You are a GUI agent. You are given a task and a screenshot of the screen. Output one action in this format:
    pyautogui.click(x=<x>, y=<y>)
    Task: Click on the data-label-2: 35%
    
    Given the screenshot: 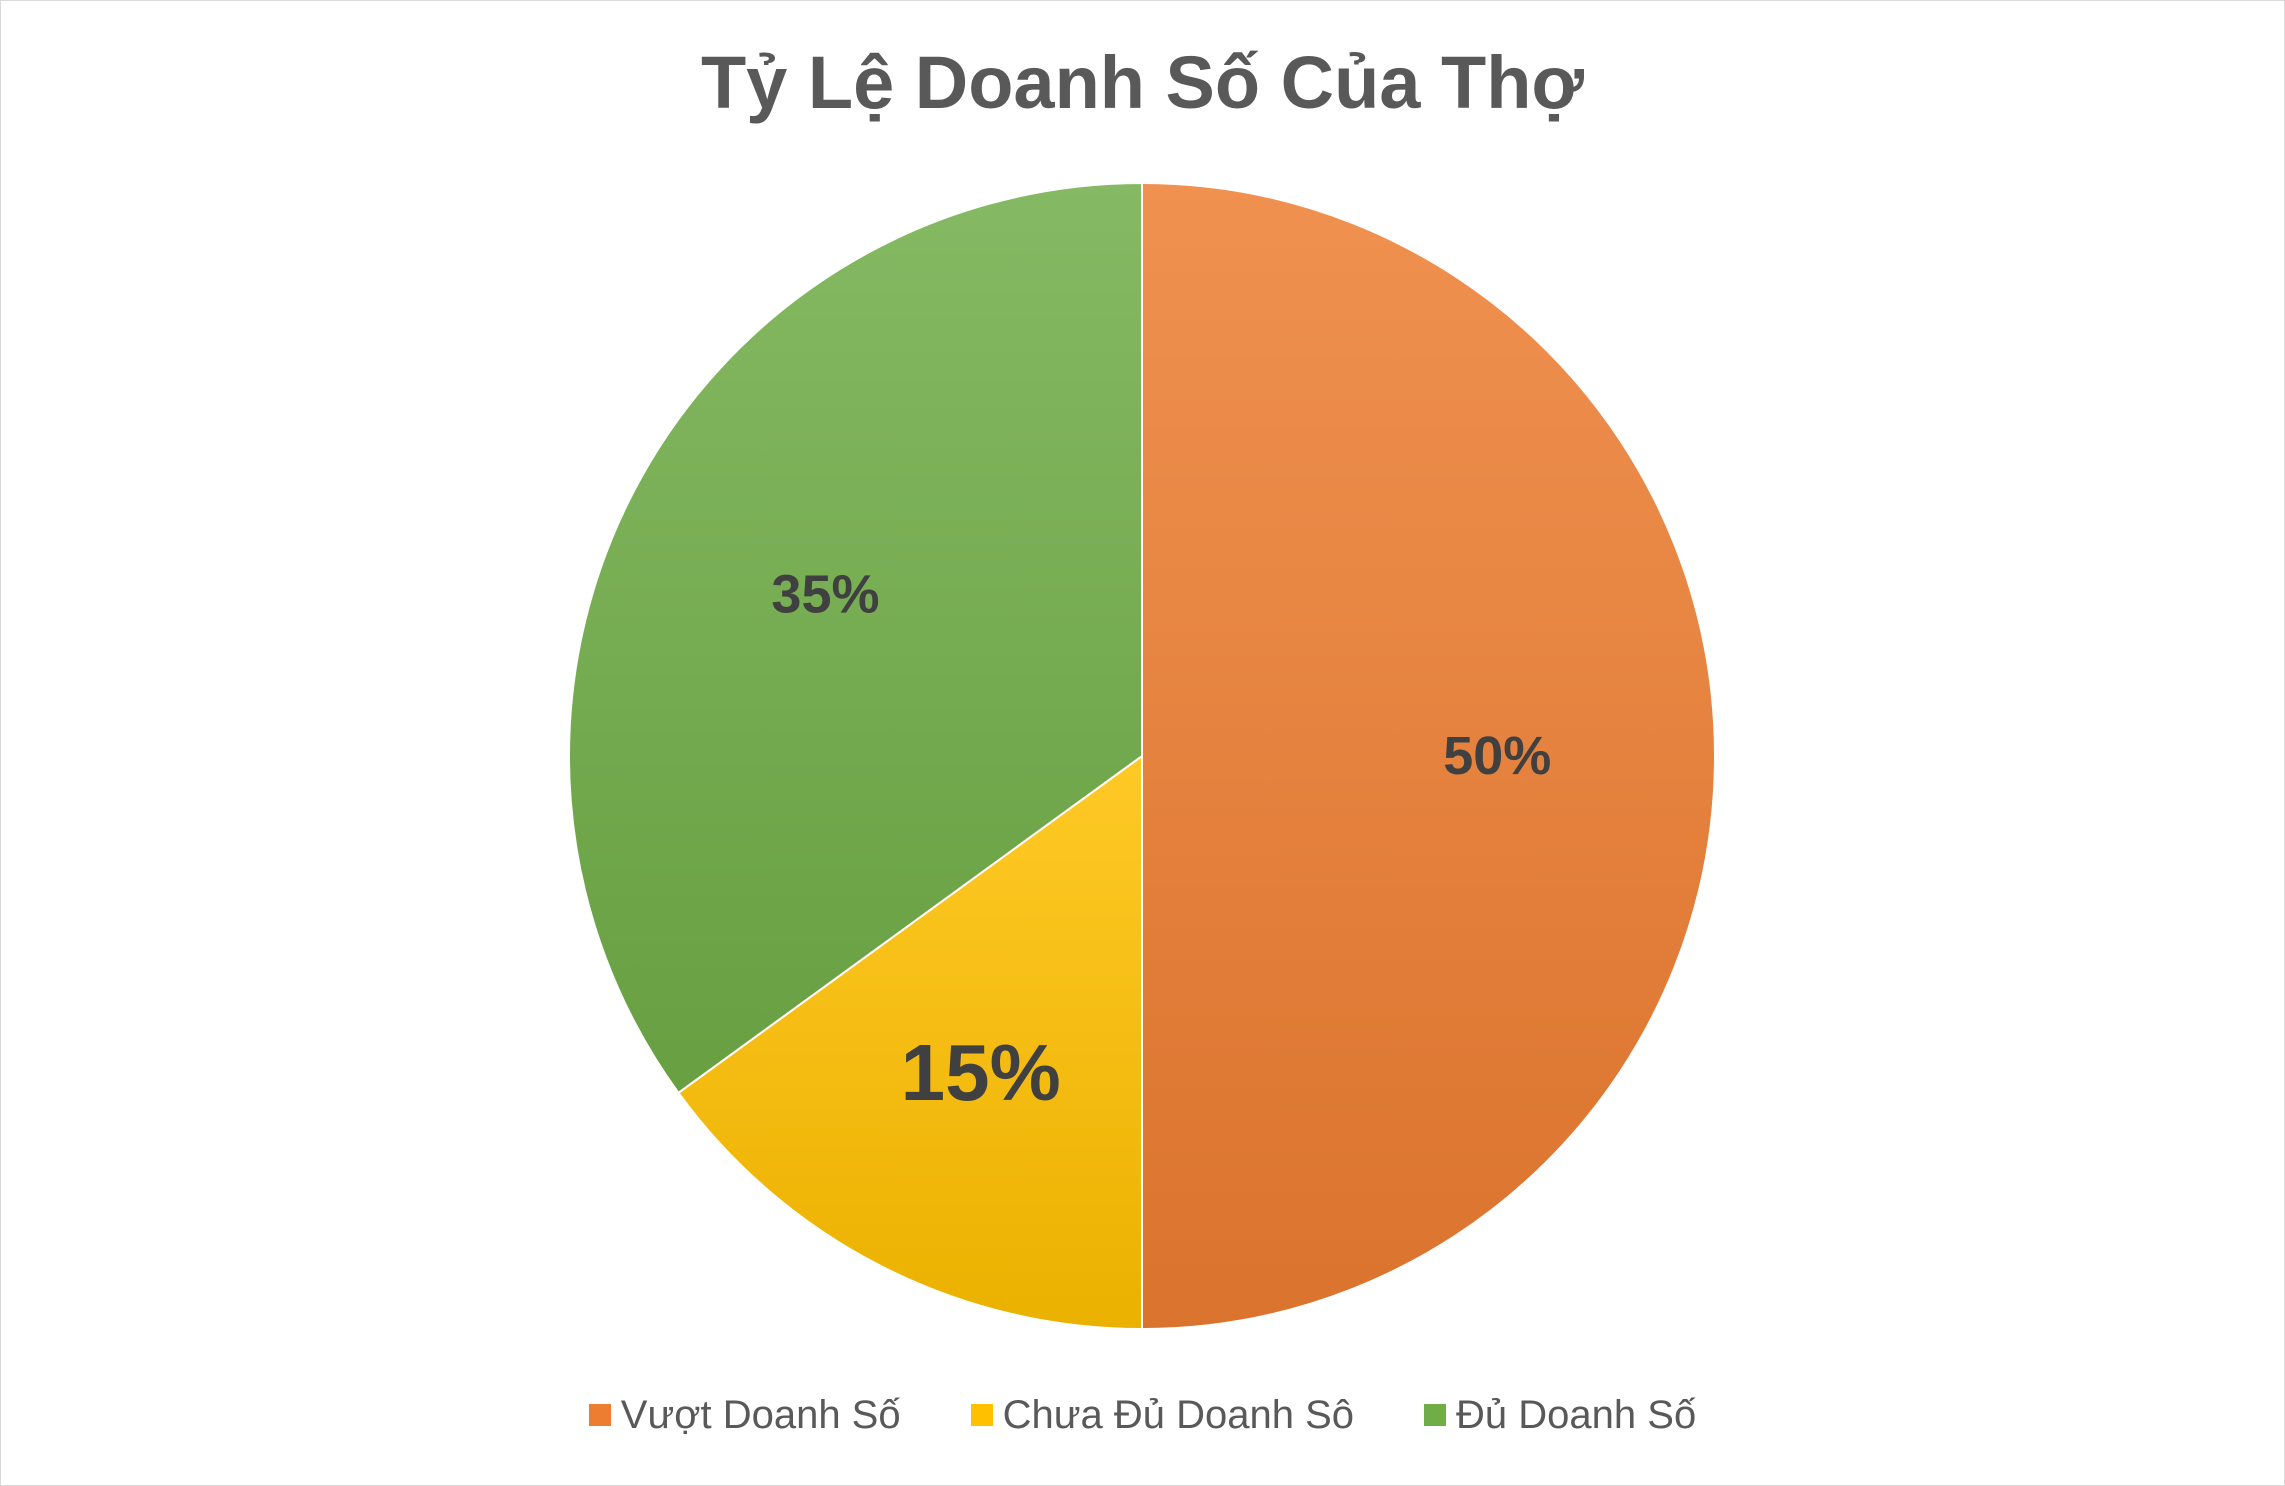 What is the action you would take?
    pyautogui.click(x=825, y=595)
    